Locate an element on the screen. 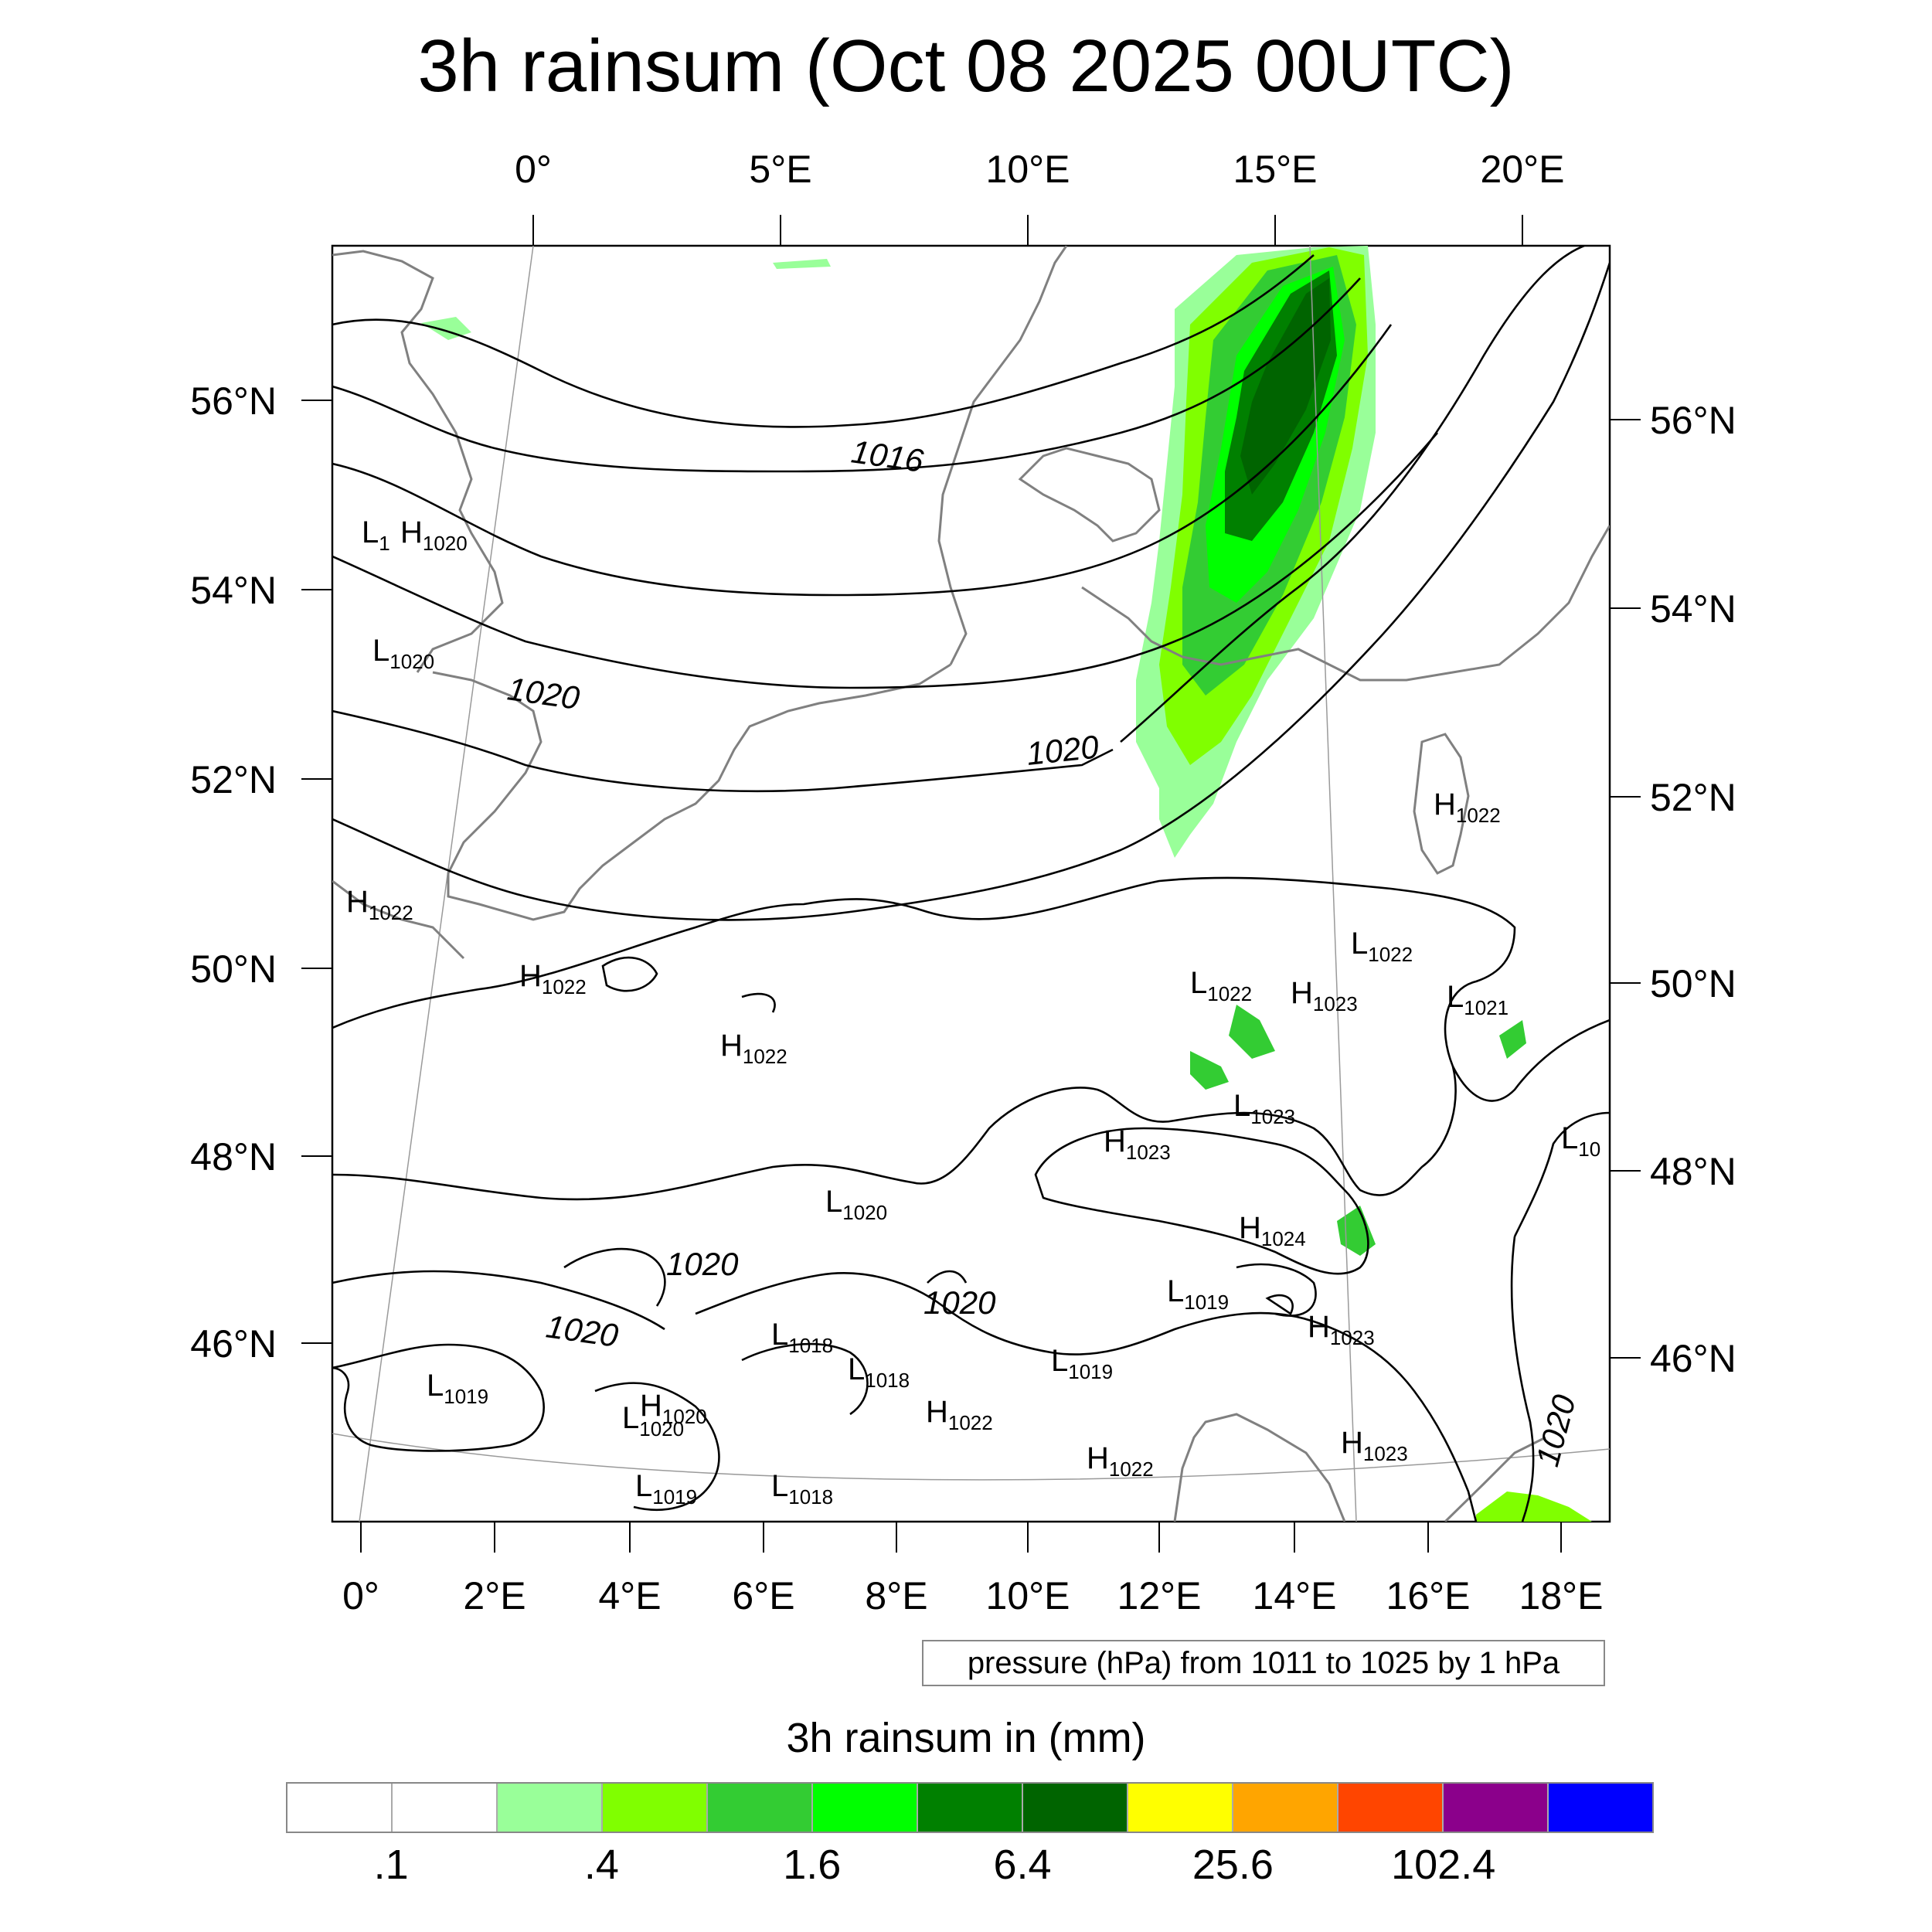 The image size is (1932, 1932). colorbar-tick-label: 102.4 is located at coordinates (1444, 1865).